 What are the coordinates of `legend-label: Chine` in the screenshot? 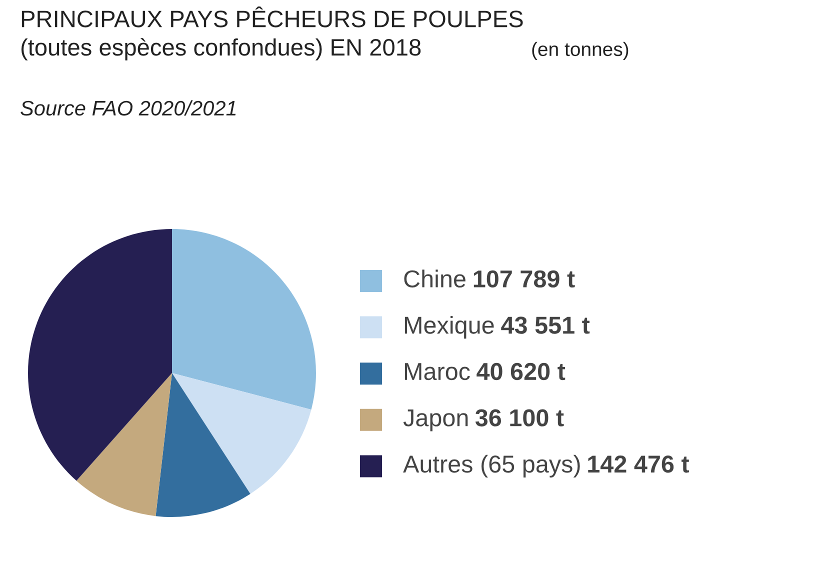 It's located at (435, 279).